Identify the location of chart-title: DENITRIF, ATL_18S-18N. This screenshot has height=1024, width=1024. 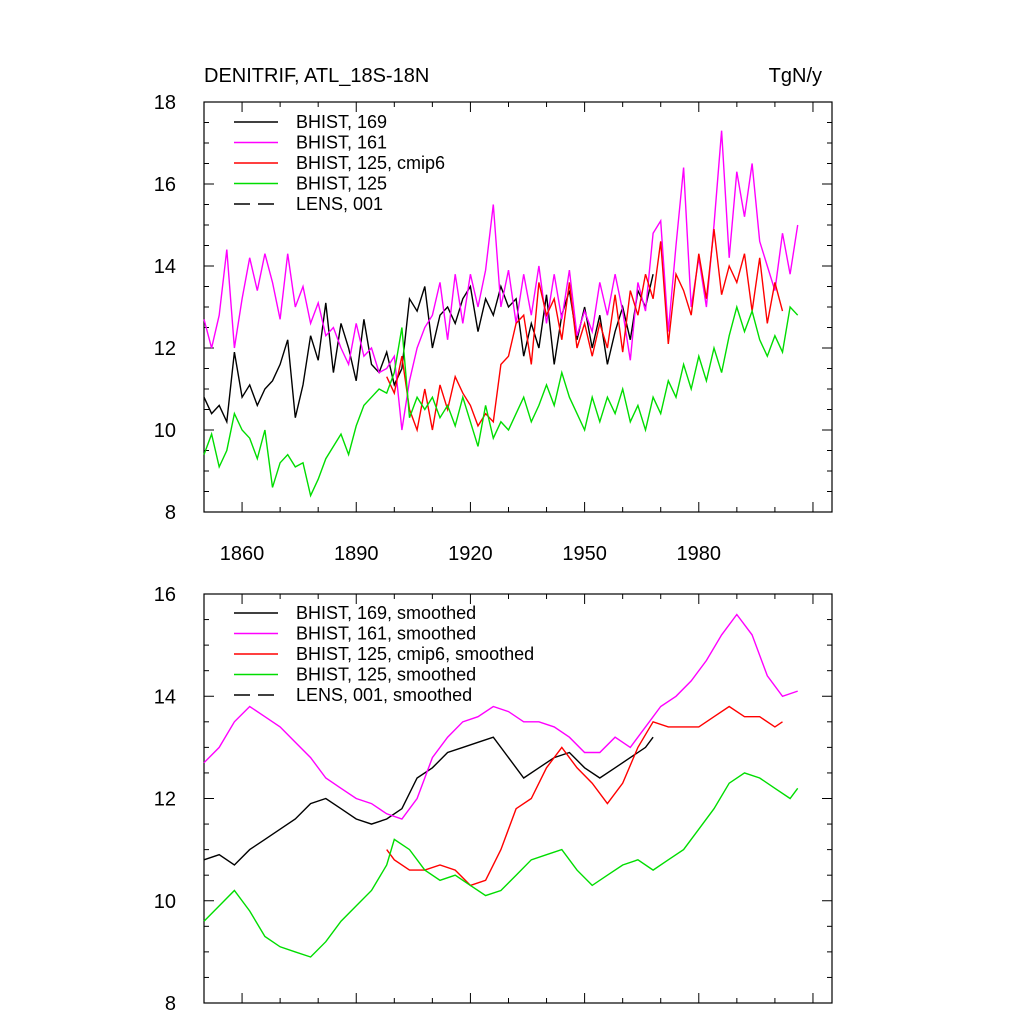
(316, 76).